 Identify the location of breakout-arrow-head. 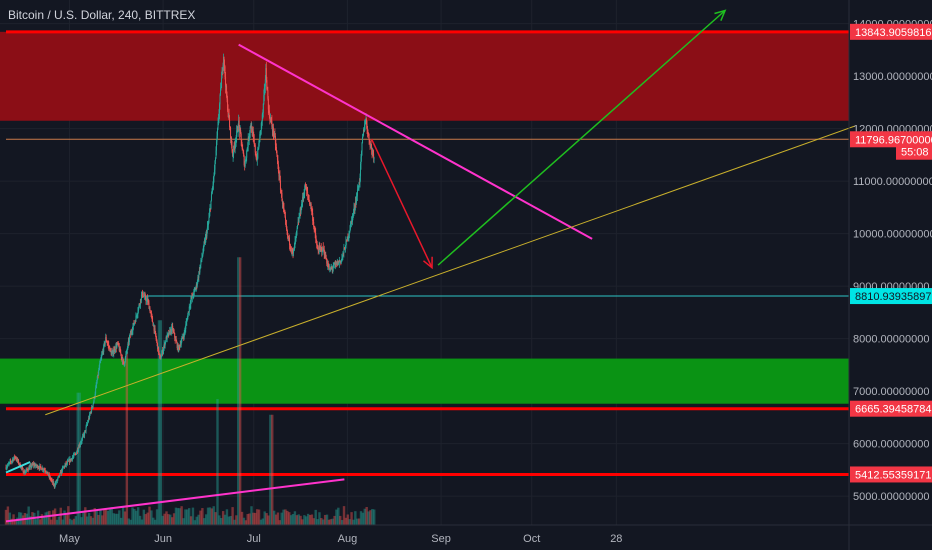
(720, 15).